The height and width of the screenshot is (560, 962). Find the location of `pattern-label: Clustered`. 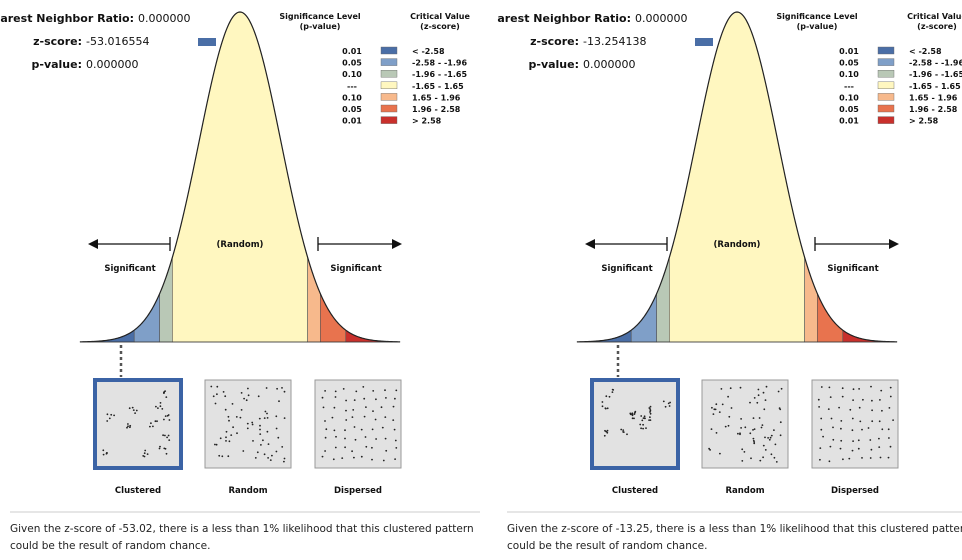

pattern-label: Clustered is located at coordinates (138, 491).